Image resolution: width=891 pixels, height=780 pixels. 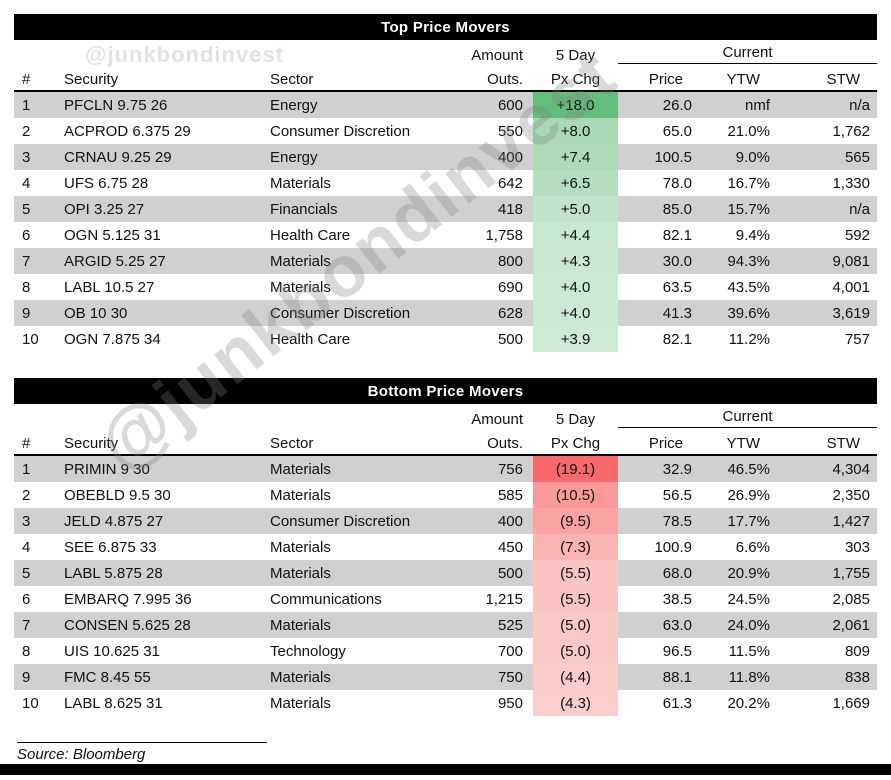 What do you see at coordinates (510, 261) in the screenshot?
I see `cell-amount-outs: 800` at bounding box center [510, 261].